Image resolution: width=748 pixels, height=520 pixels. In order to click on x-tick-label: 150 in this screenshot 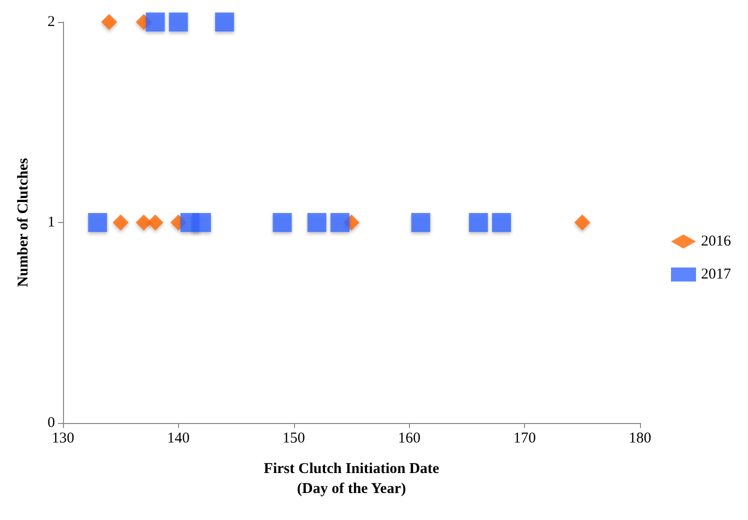, I will do `click(294, 438)`.